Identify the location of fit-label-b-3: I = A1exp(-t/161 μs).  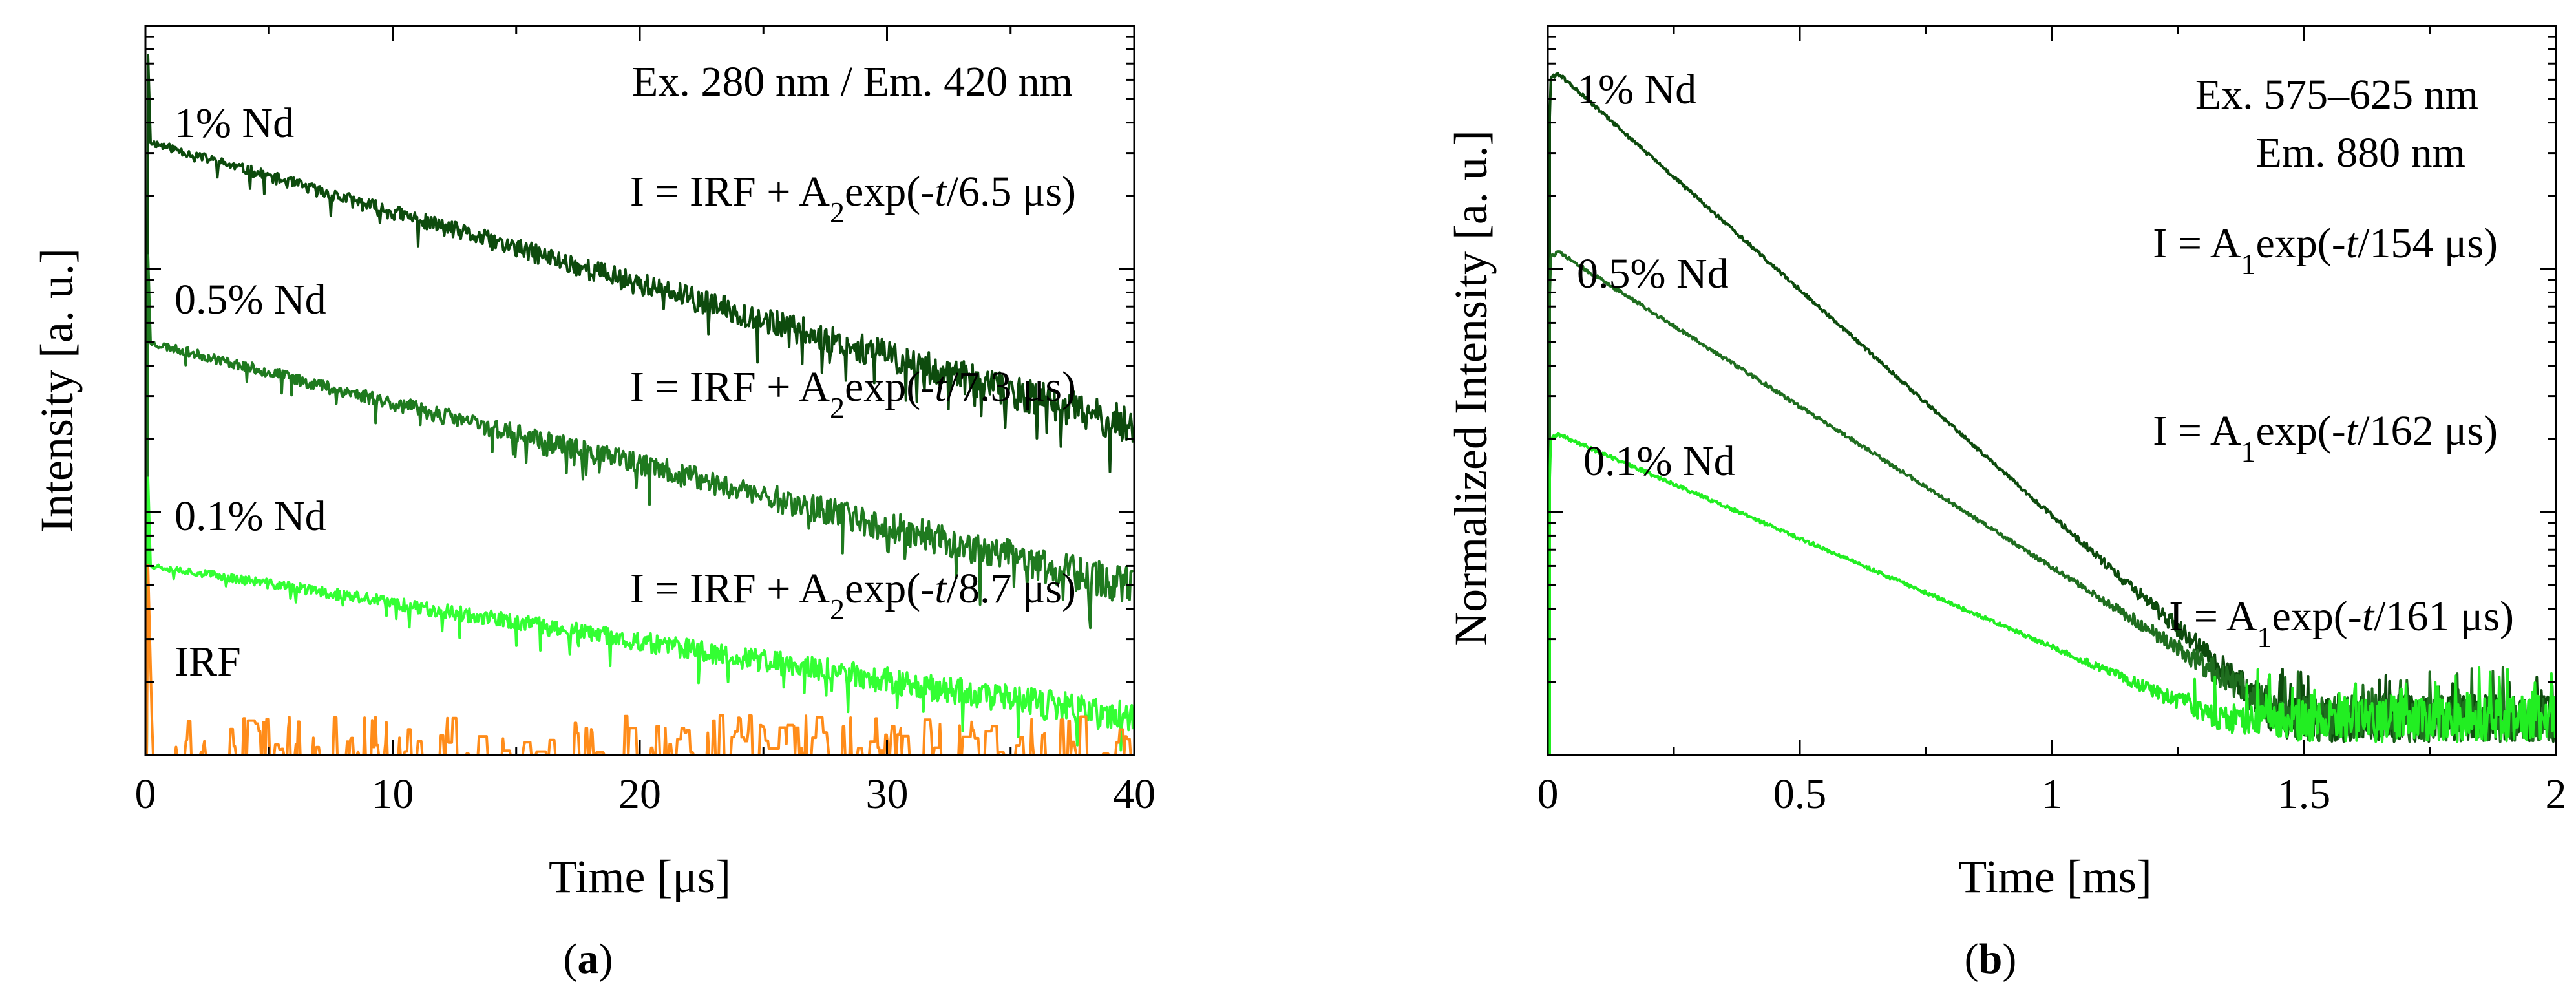
(2341, 623).